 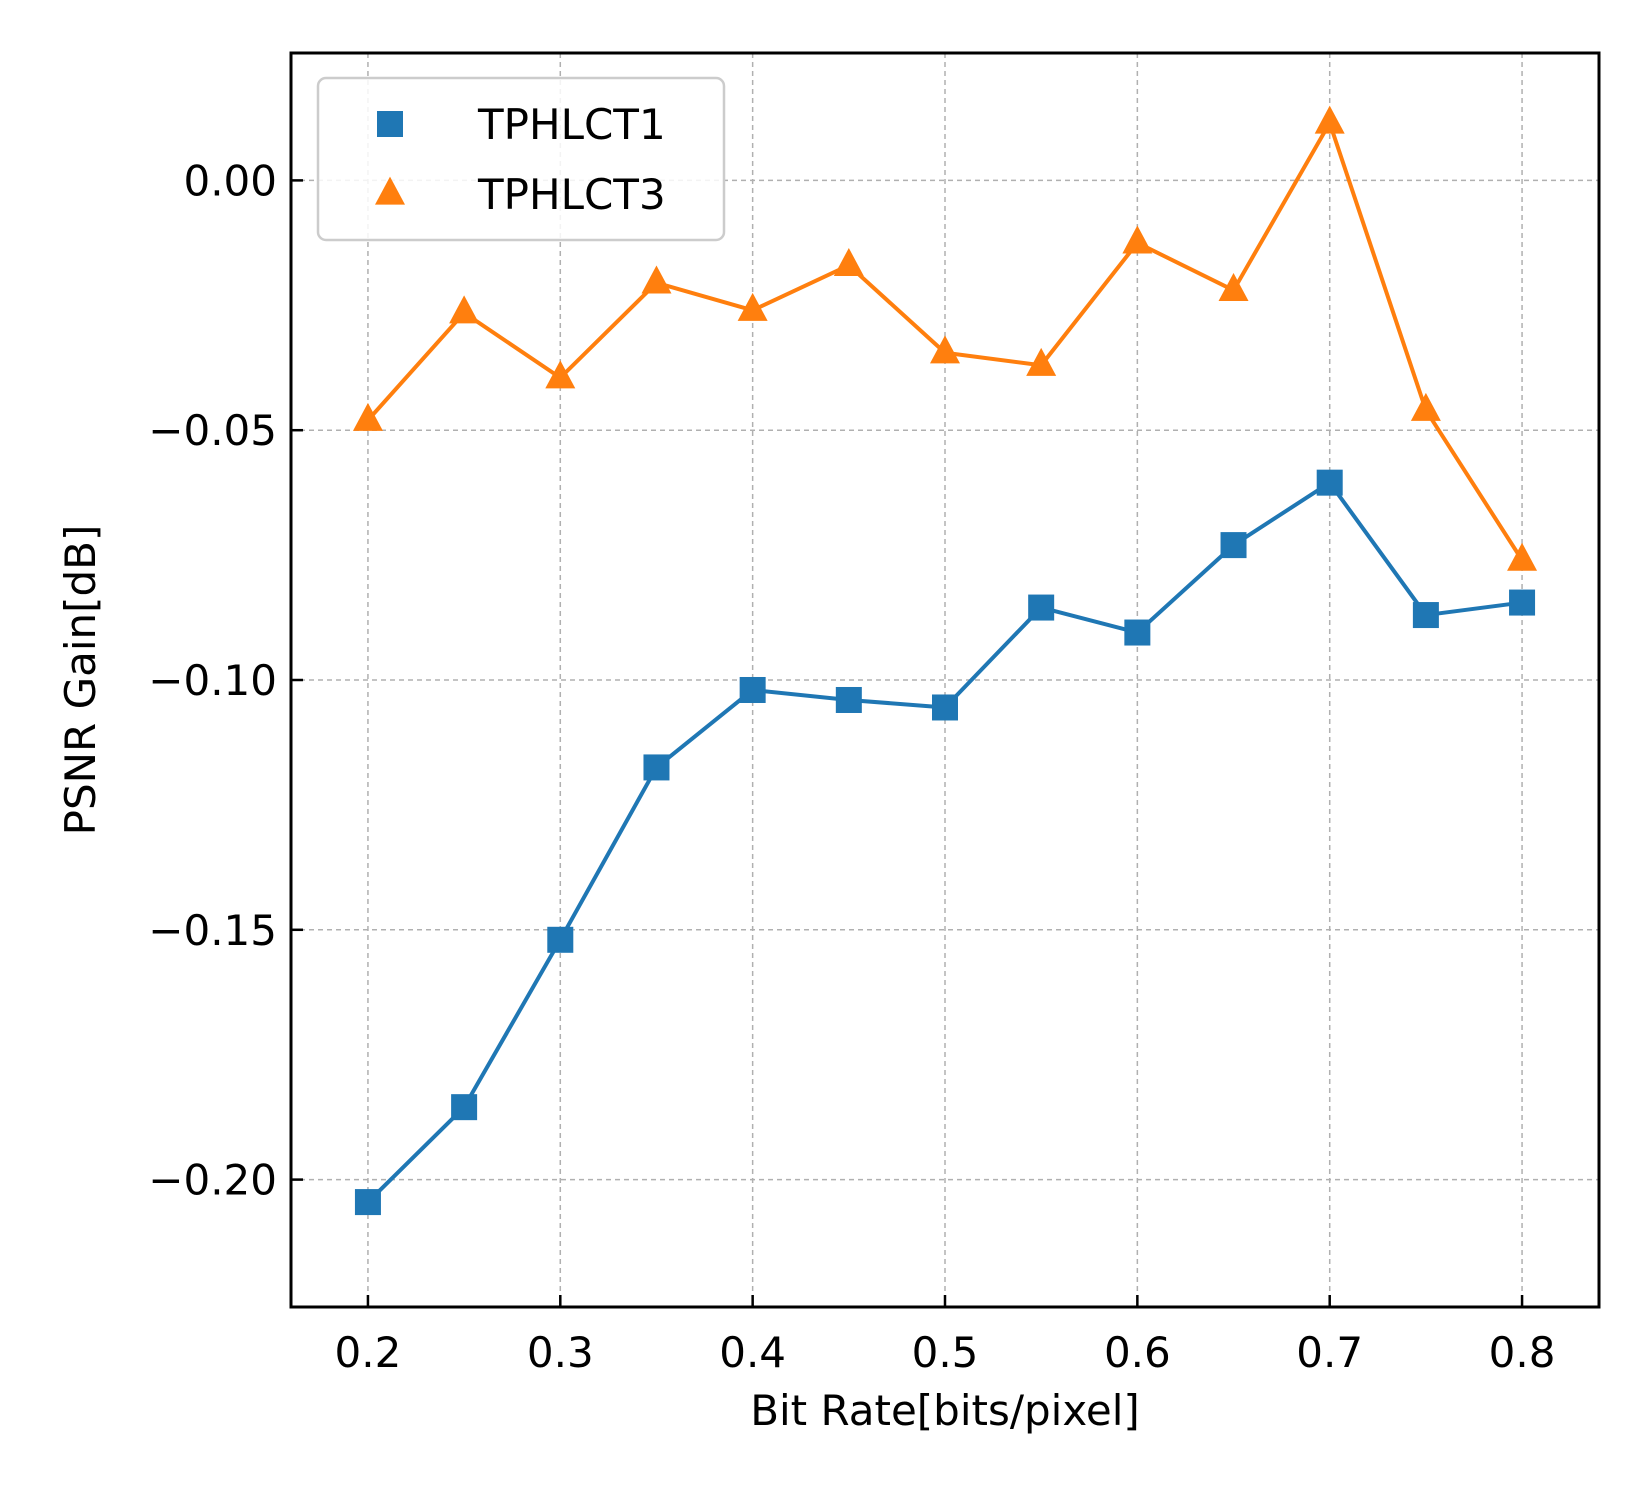 I want to click on legend-label: TPHLCT3, so click(x=571, y=194).